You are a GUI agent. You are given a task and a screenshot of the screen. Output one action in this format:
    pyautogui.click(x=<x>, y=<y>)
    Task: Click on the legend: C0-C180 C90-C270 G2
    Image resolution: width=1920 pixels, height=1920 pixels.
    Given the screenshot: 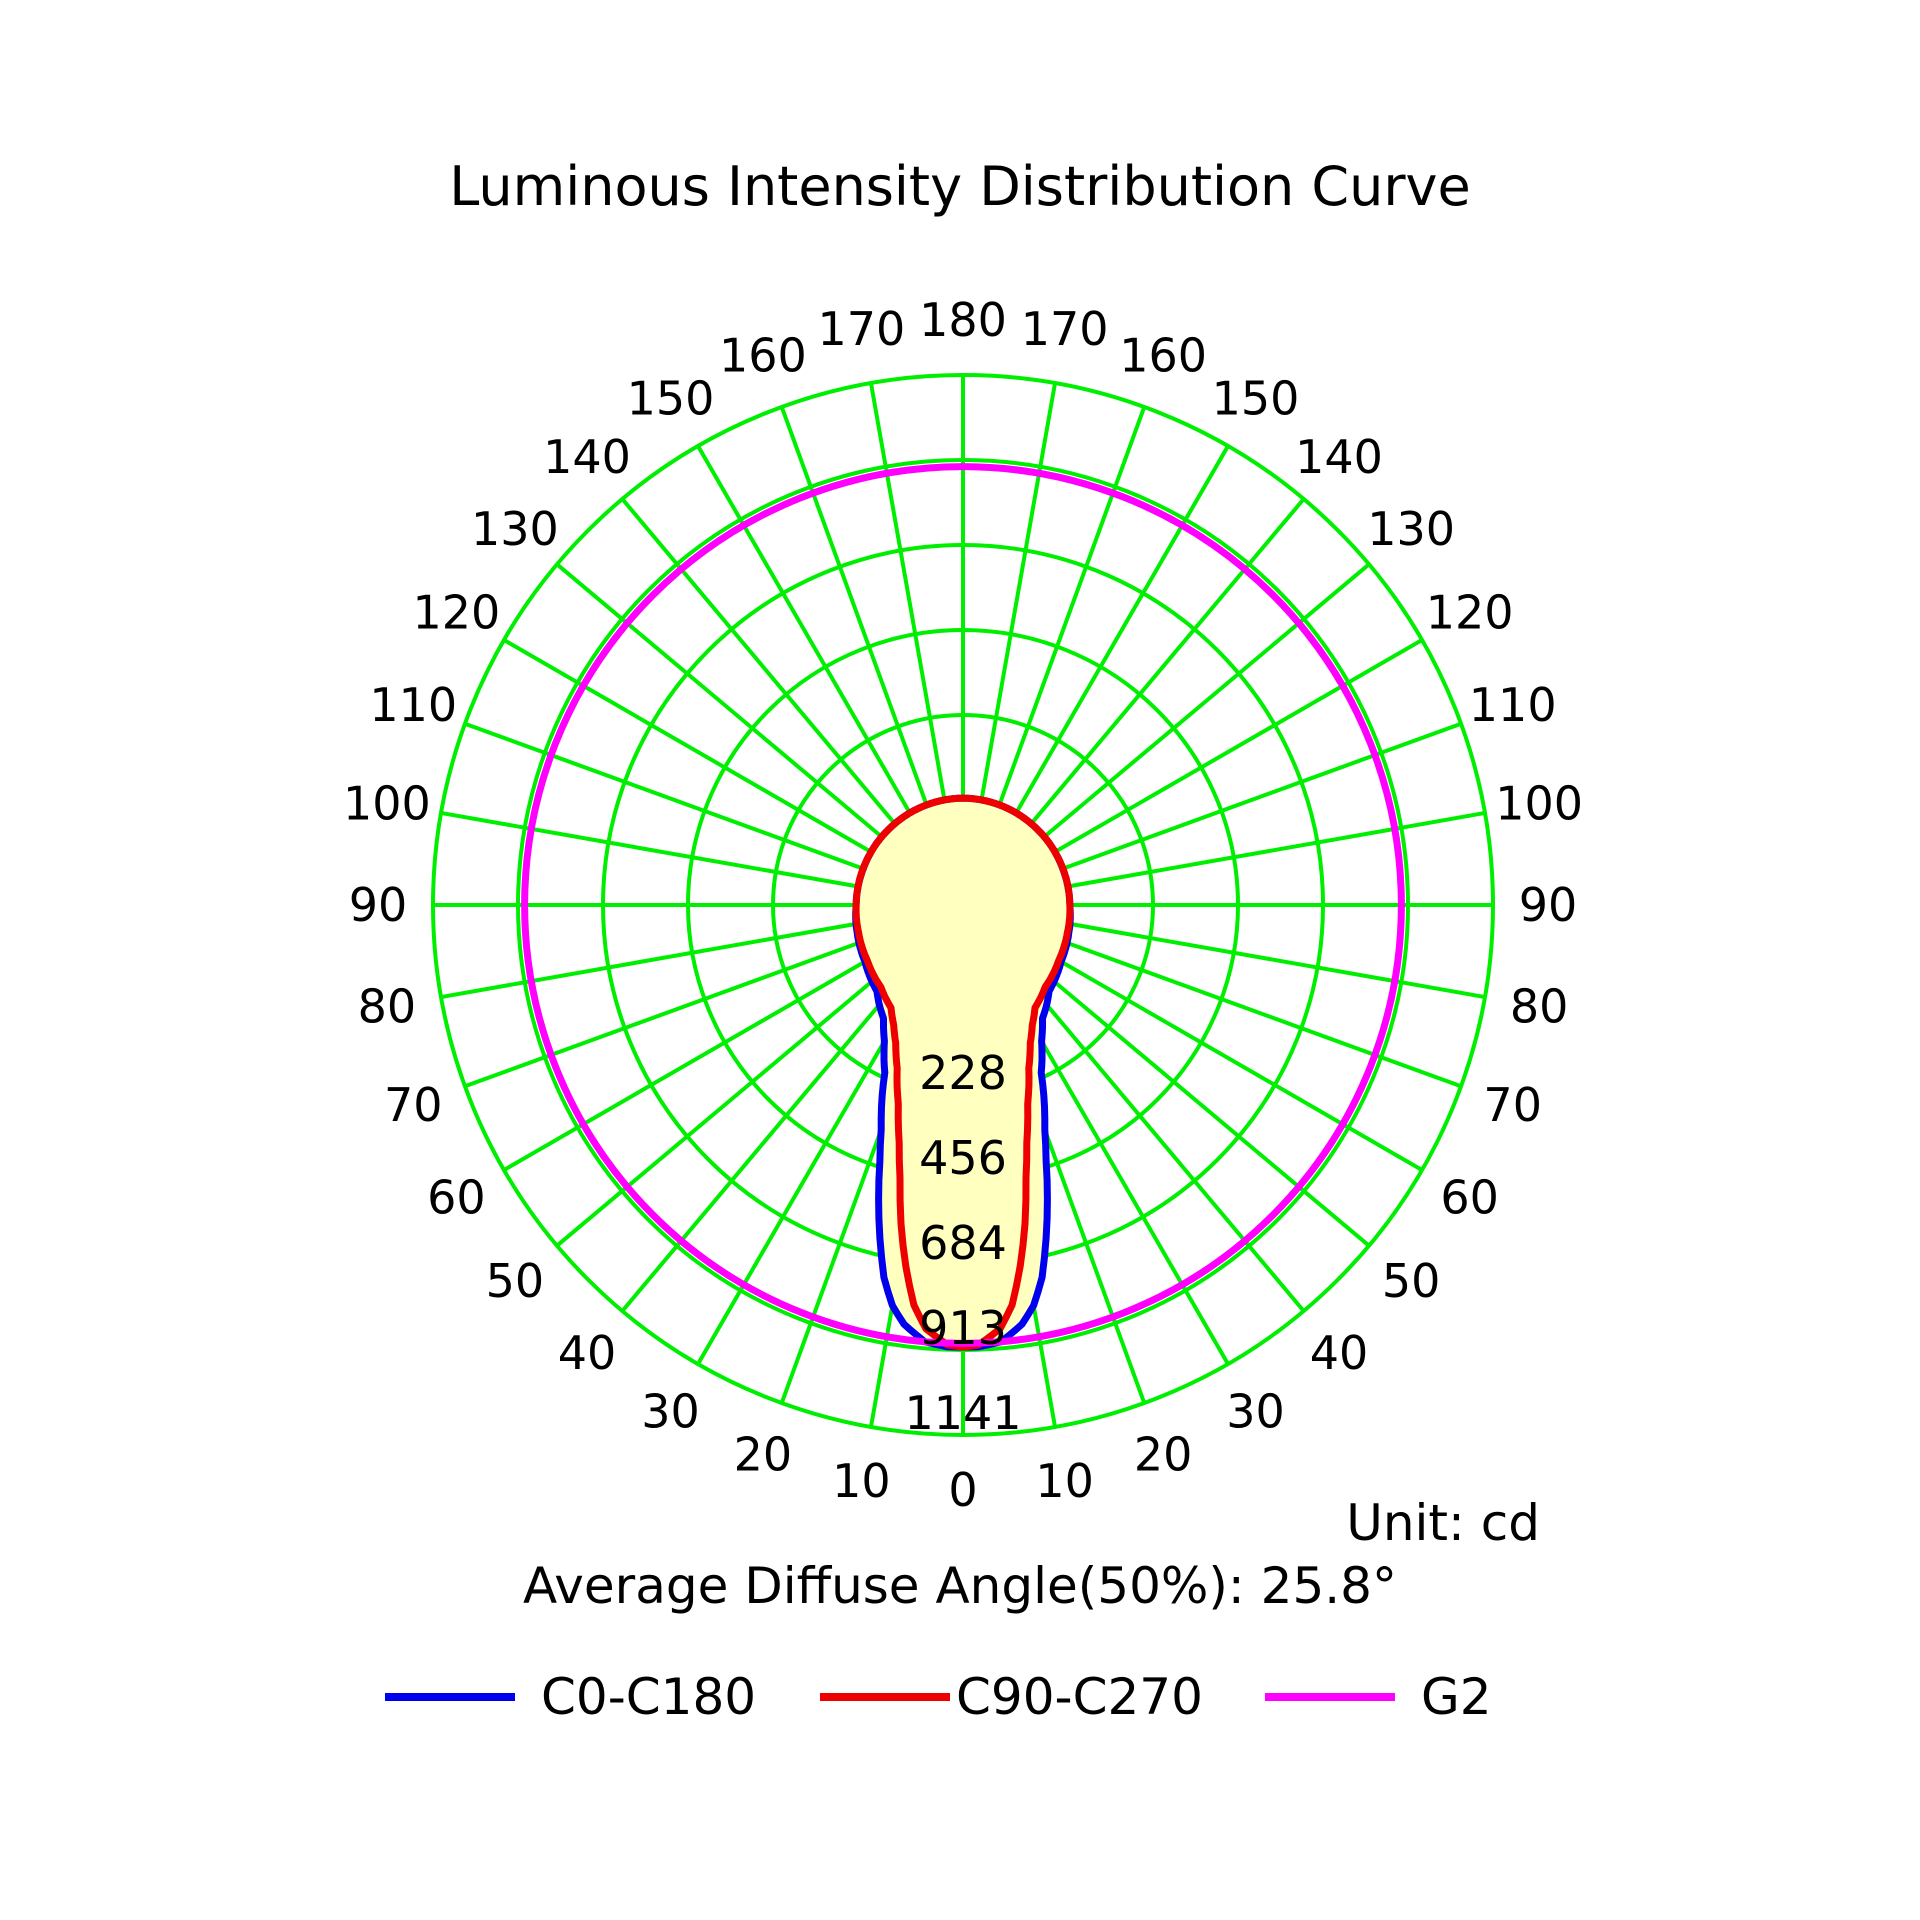 What is the action you would take?
    pyautogui.click(x=938, y=1697)
    